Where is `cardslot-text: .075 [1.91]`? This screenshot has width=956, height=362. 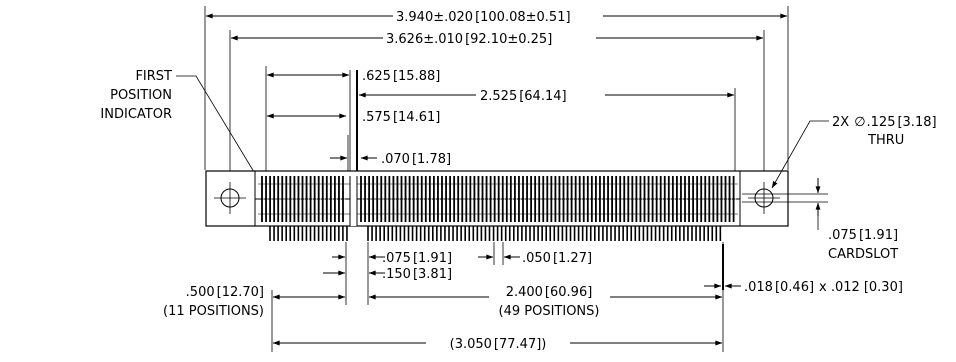 cardslot-text: .075 [1.91] is located at coordinates (863, 235).